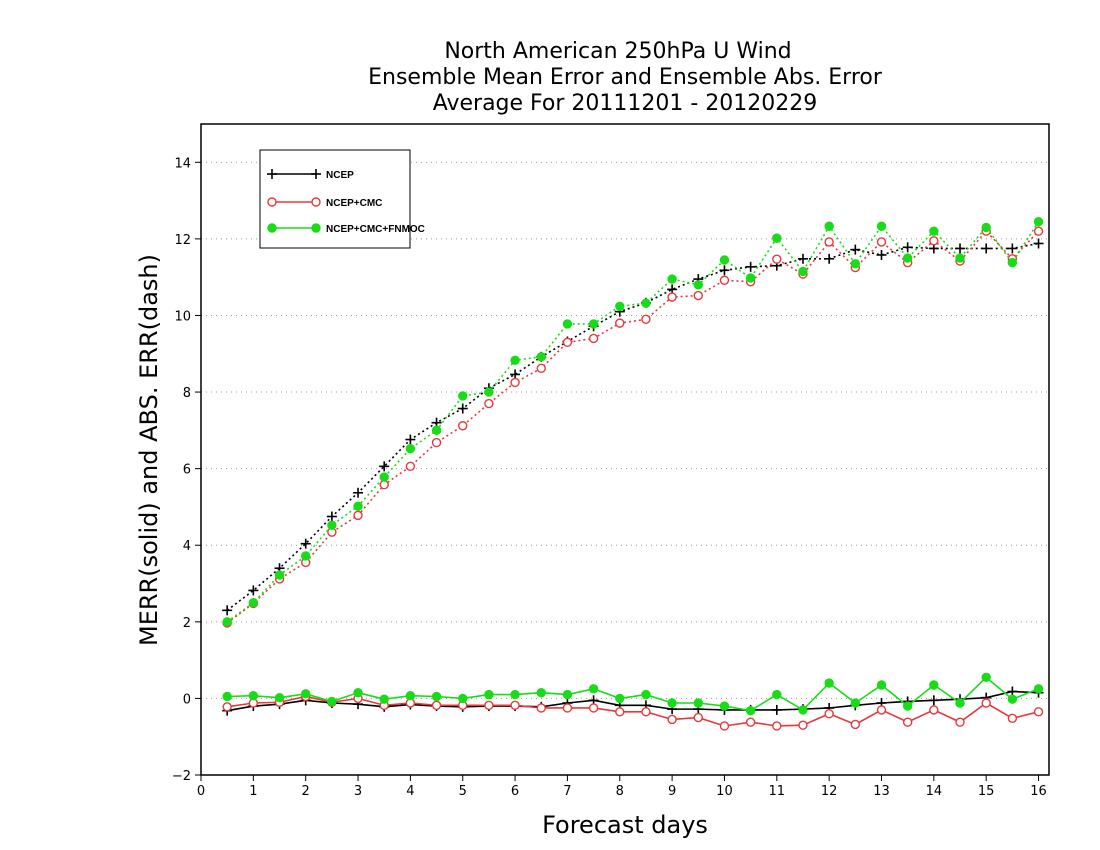 The image size is (1100, 850). What do you see at coordinates (310, 175) in the screenshot?
I see `legend-entry-ncep: NCEP` at bounding box center [310, 175].